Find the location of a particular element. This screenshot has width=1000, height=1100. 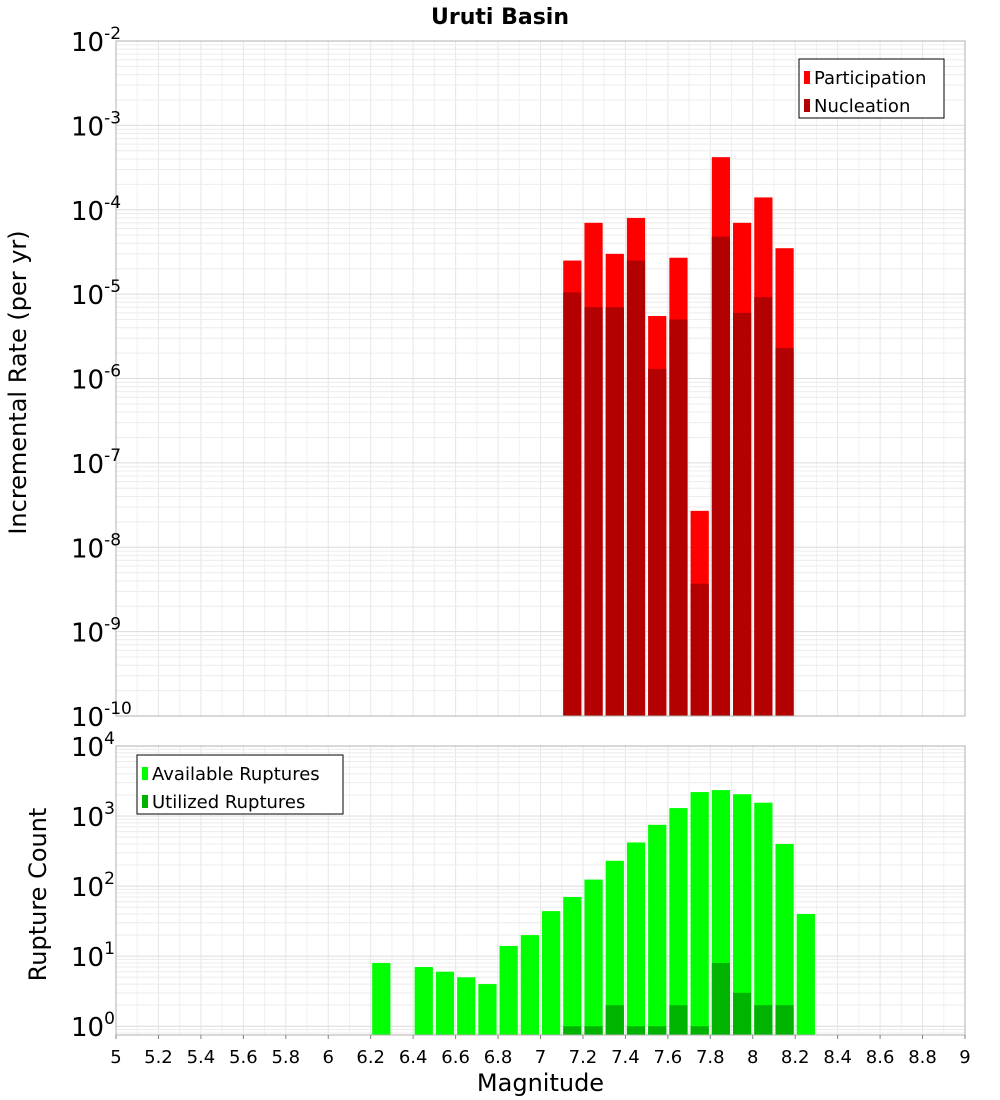

x-tick-label: 6.2 is located at coordinates (370, 1057).